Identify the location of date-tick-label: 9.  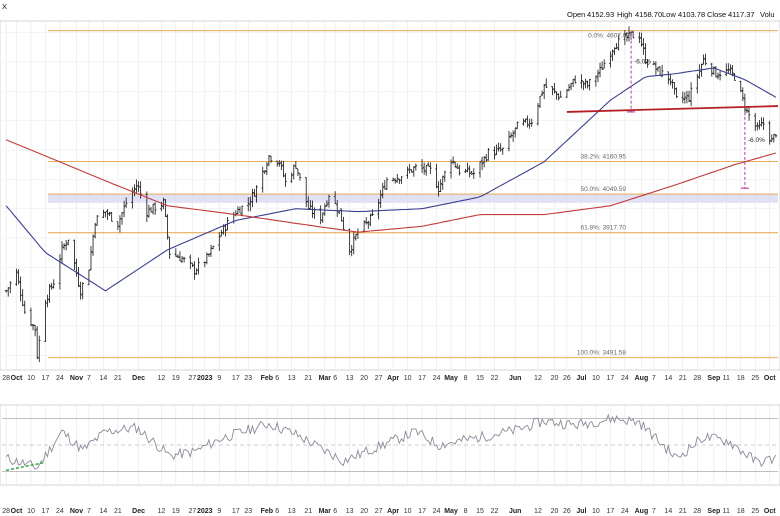
(219, 511).